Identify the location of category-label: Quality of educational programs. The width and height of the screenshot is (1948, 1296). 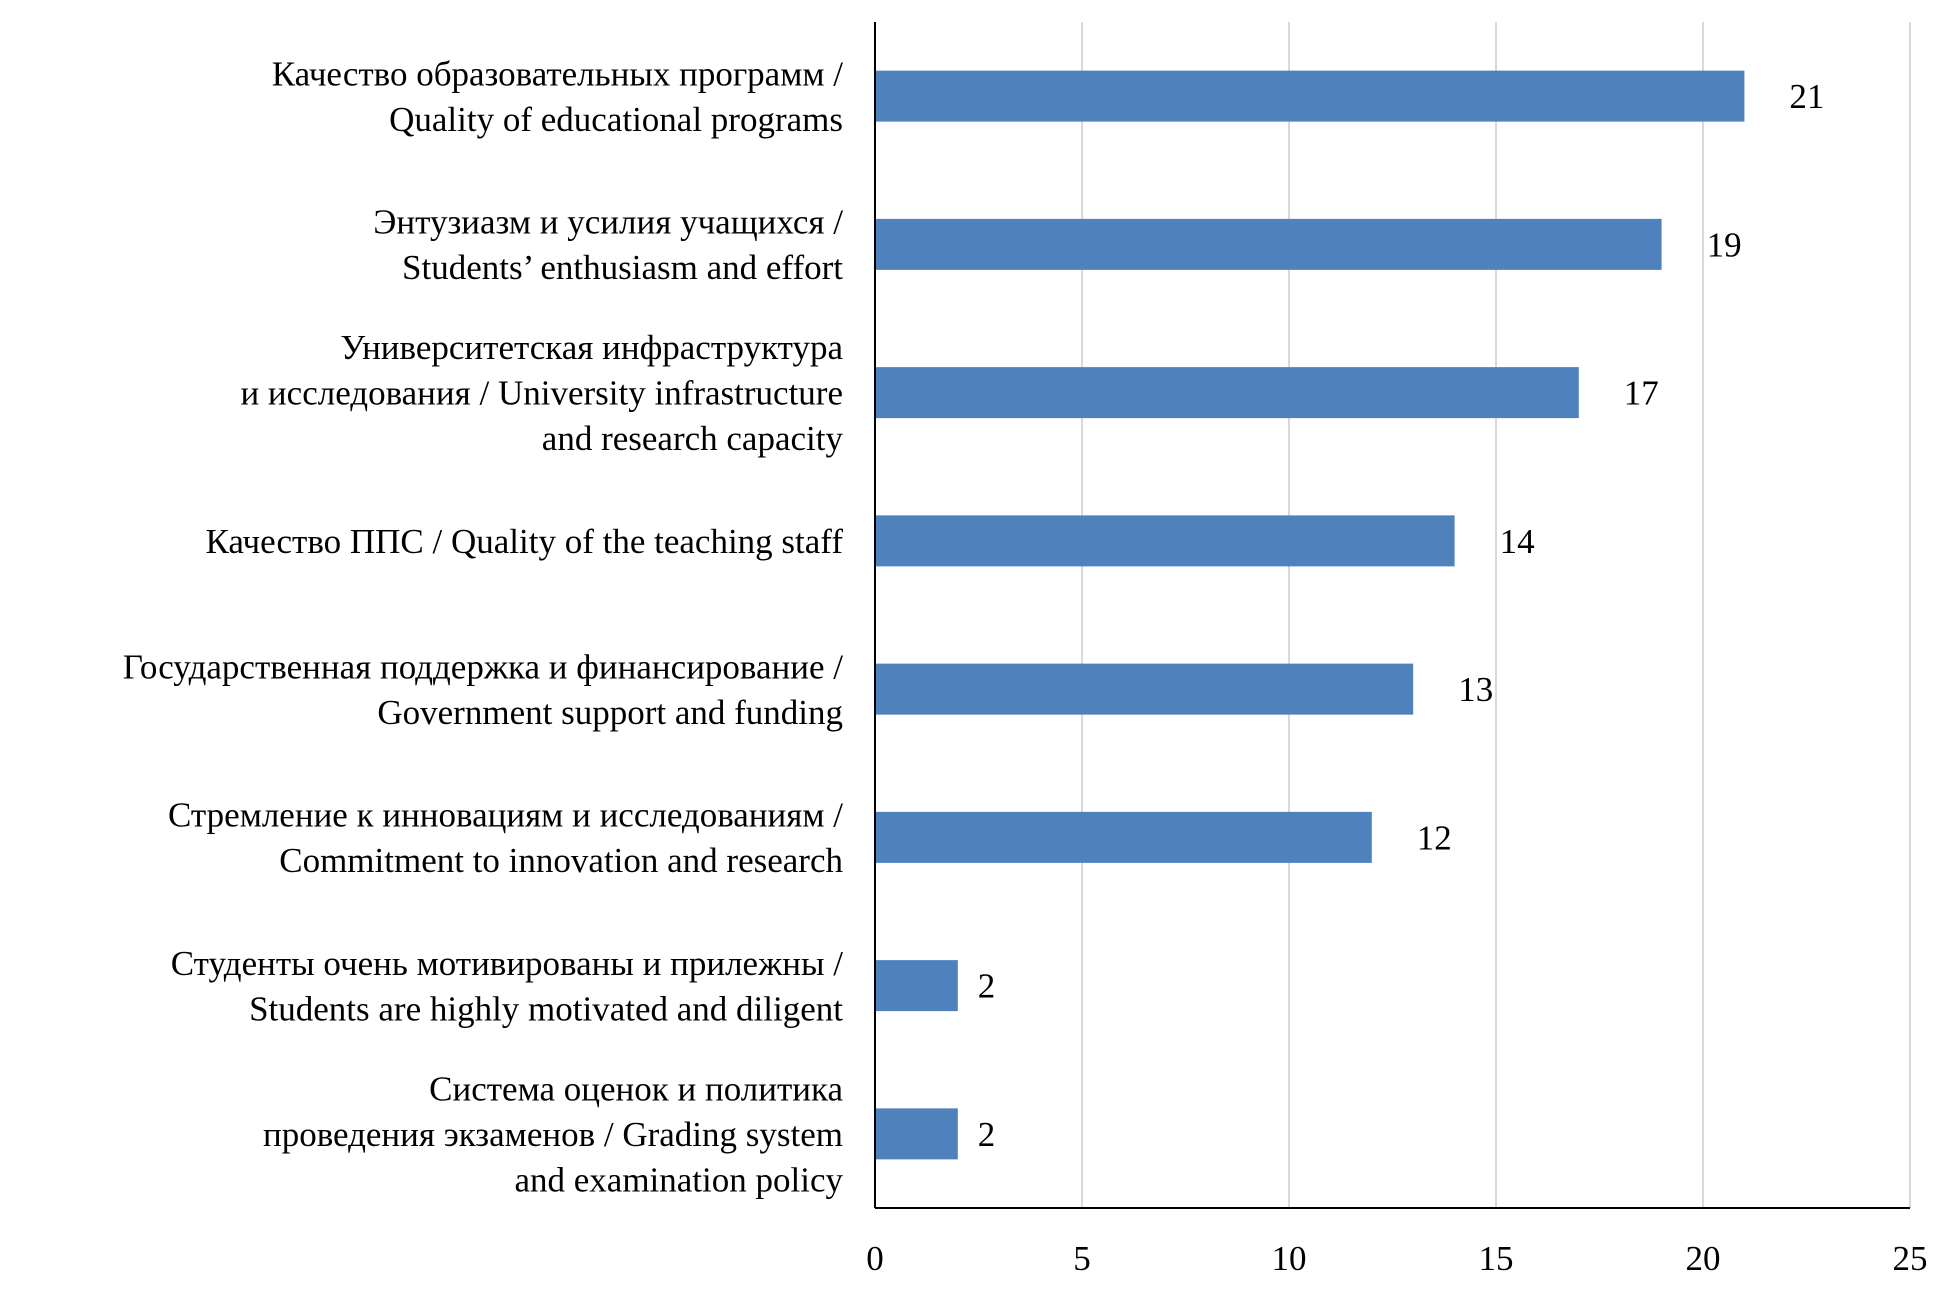
(616, 119).